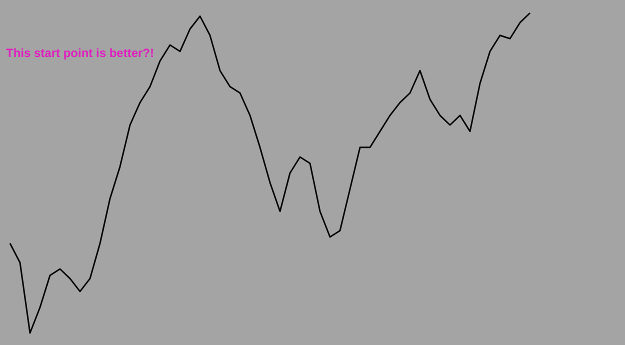 The image size is (625, 345). Describe the element at coordinates (80, 53) in the screenshot. I see `annotation: This start point is better?!` at that location.